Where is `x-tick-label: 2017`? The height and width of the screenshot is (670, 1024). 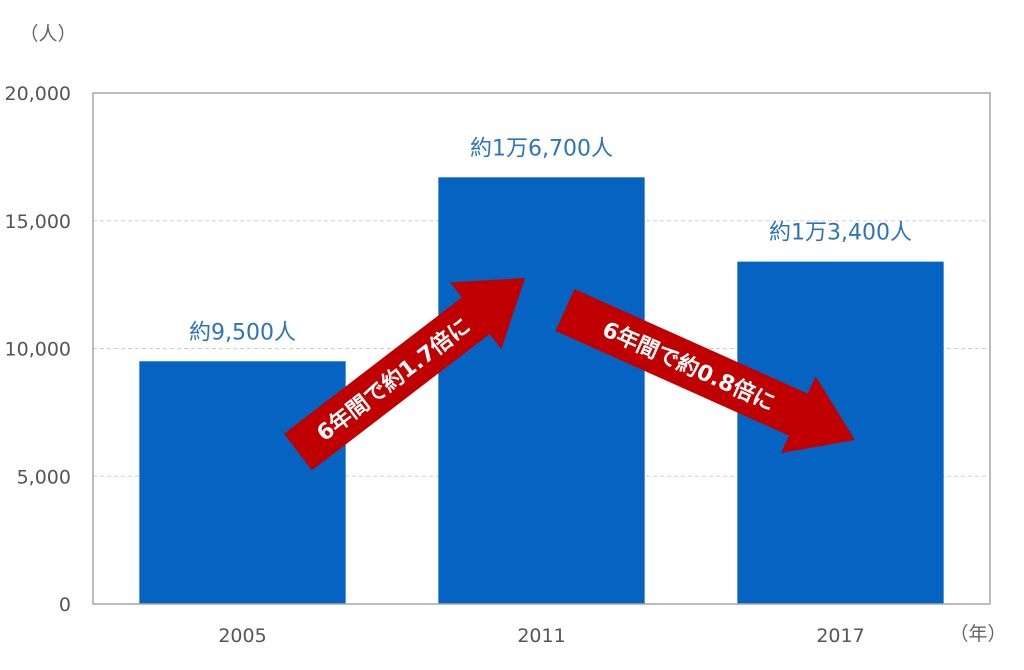
x-tick-label: 2017 is located at coordinates (840, 636).